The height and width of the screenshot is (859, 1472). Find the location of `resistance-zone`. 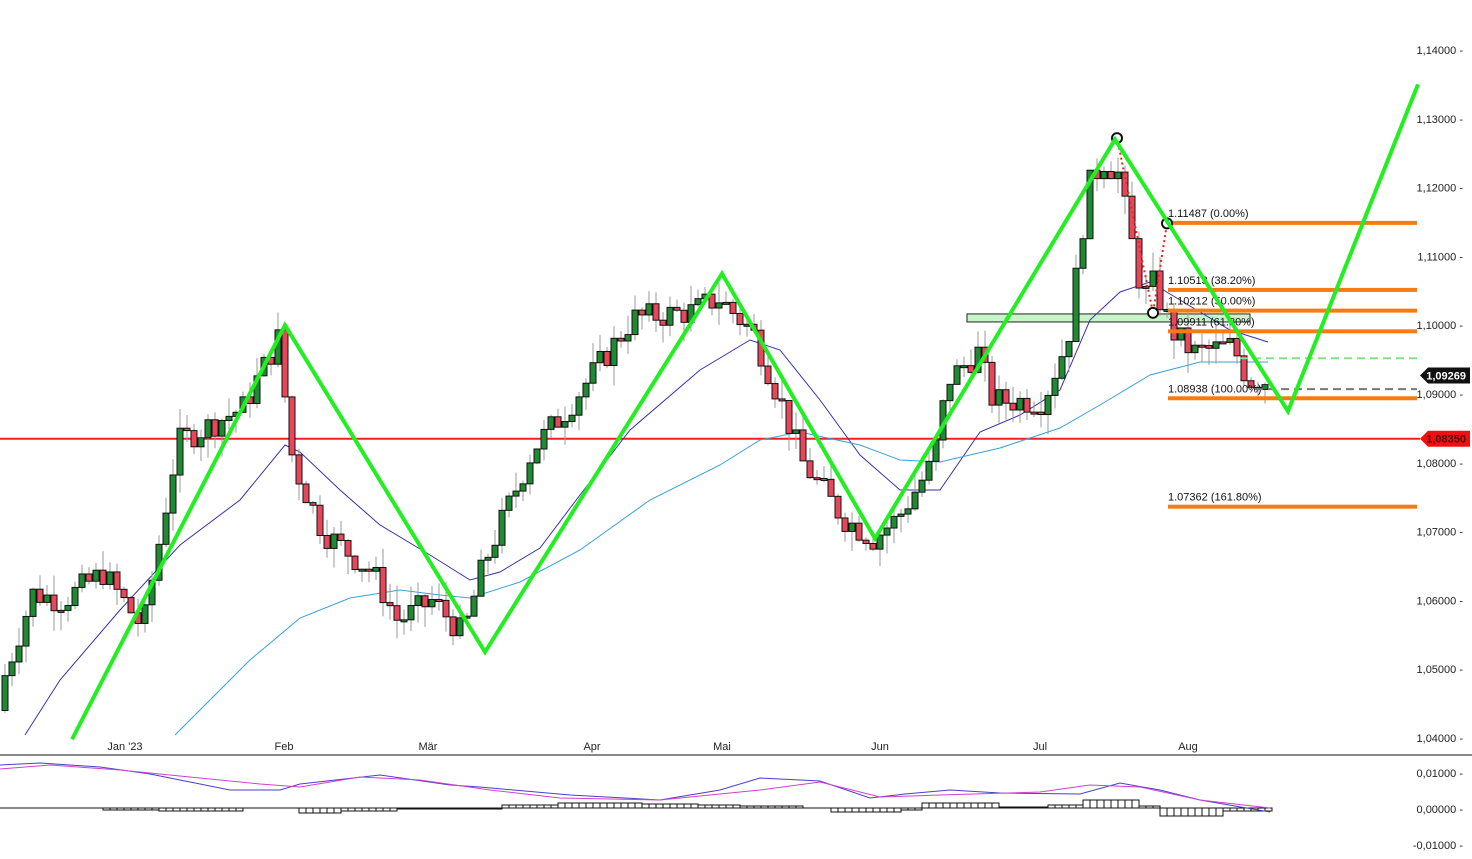

resistance-zone is located at coordinates (1108, 318).